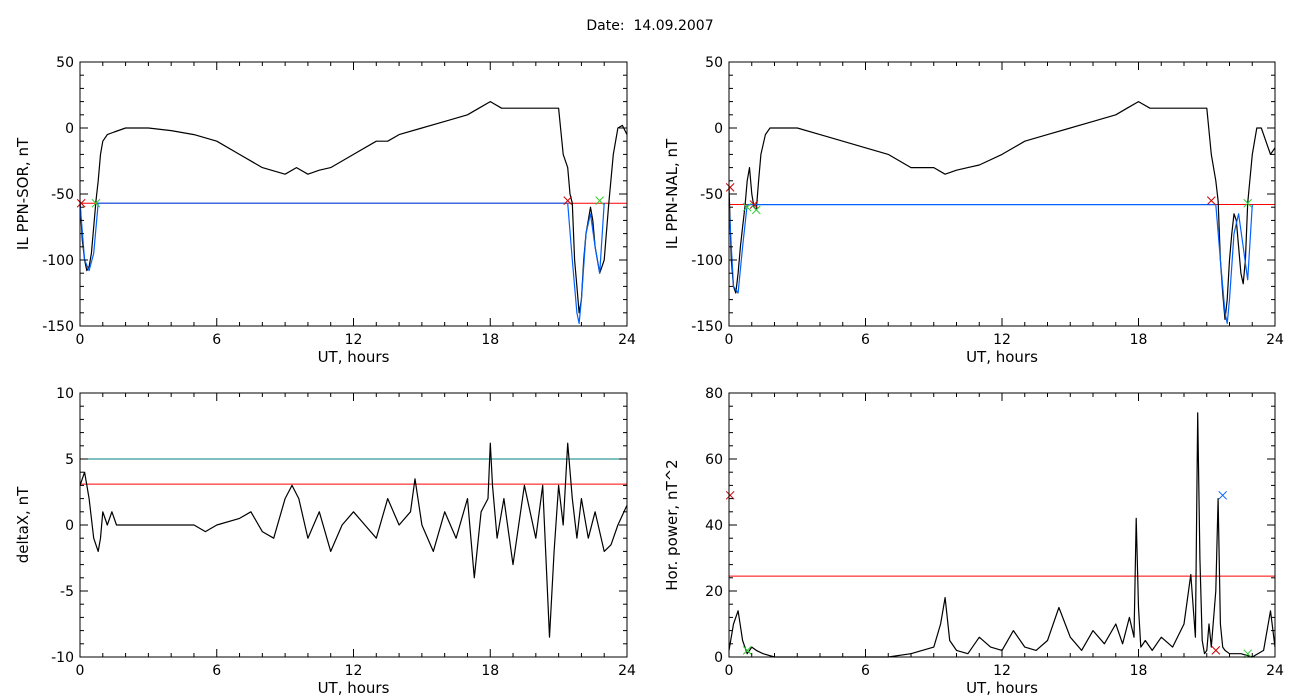 The width and height of the screenshot is (1300, 700). I want to click on y-tick-label: 5, so click(69, 460).